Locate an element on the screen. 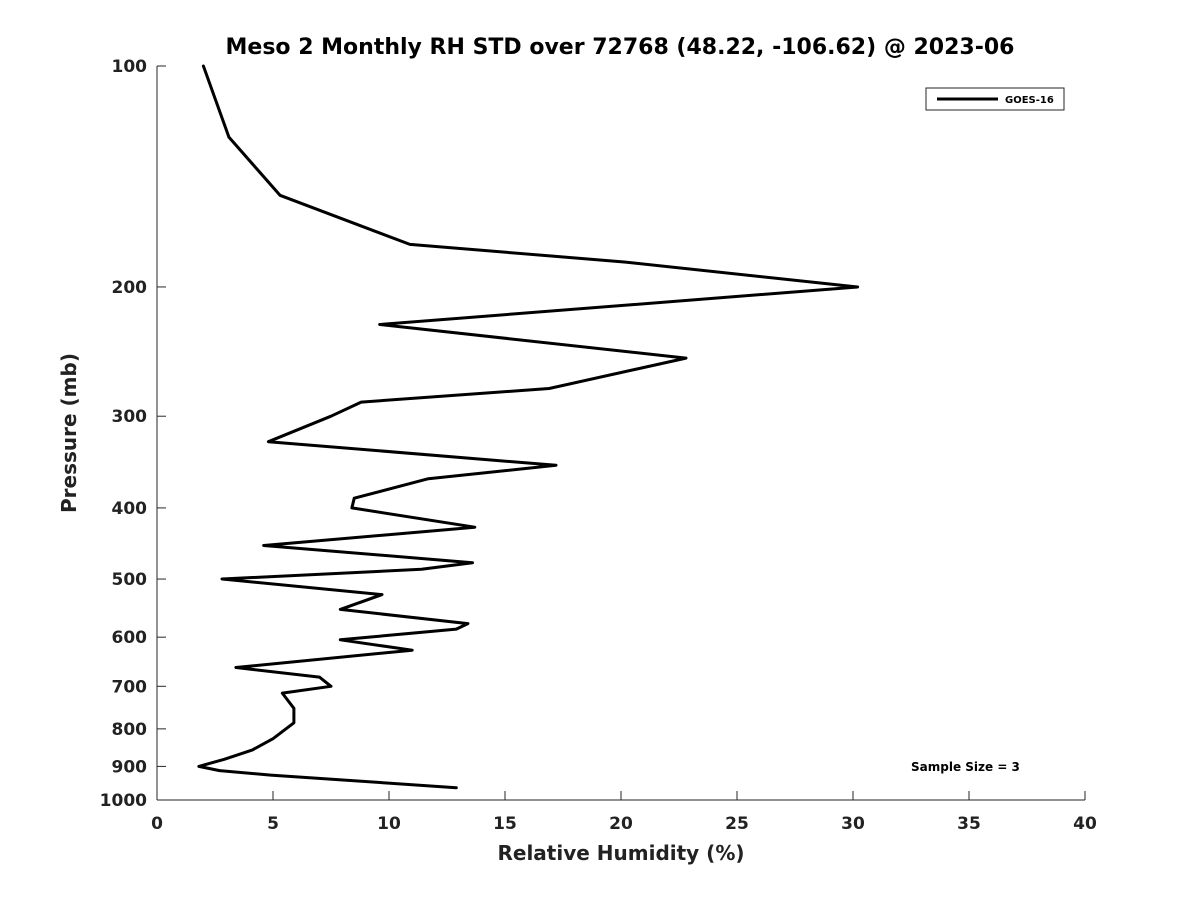  x-tick-label: 25 is located at coordinates (737, 824).